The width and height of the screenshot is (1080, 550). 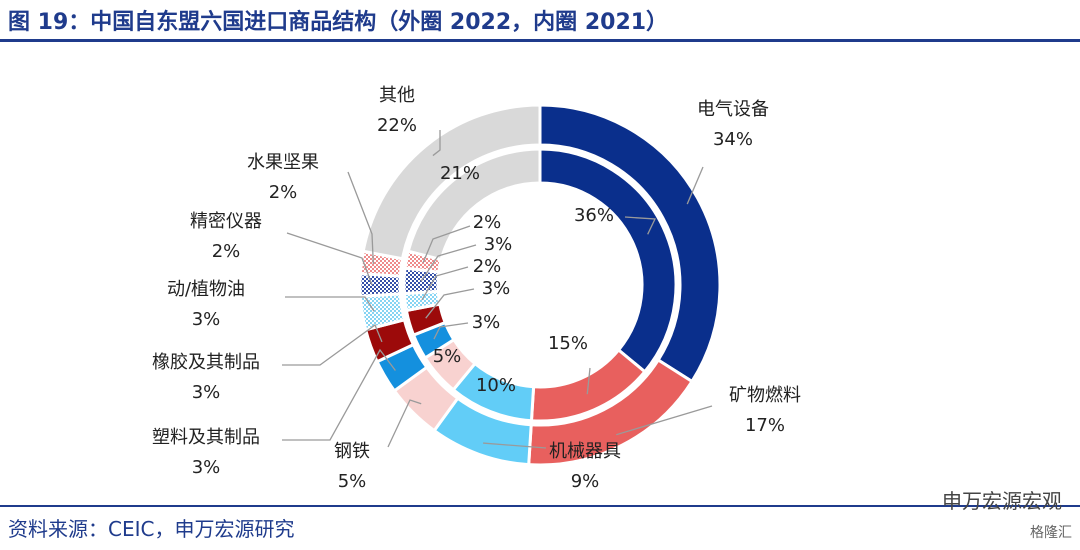 What do you see at coordinates (352, 481) in the screenshot?
I see `outer-value-label-3: 5%` at bounding box center [352, 481].